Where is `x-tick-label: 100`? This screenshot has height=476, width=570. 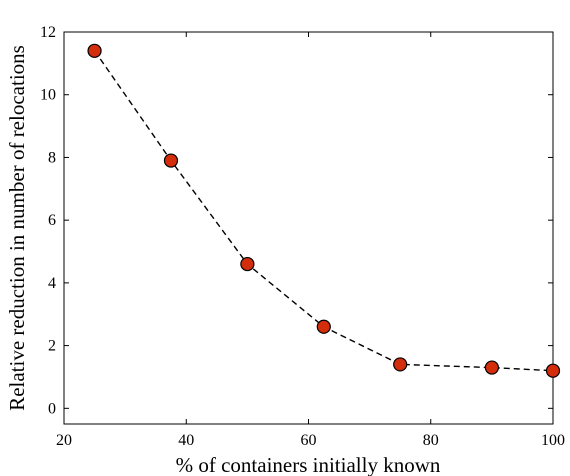
x-tick-label: 100 is located at coordinates (553, 440).